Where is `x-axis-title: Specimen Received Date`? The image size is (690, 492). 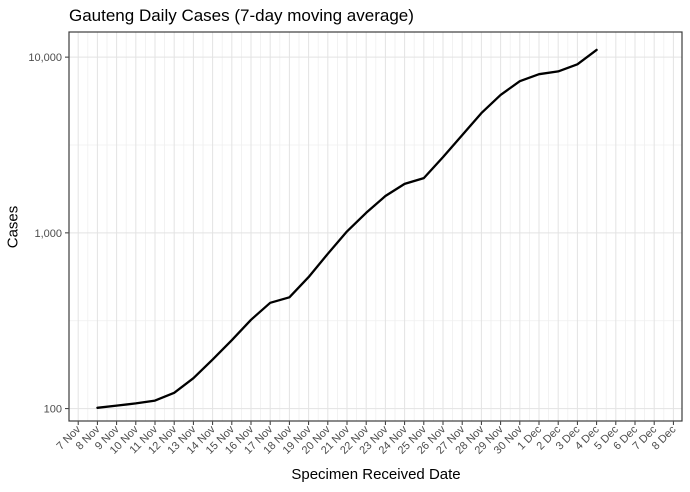 x-axis-title: Specimen Received Date is located at coordinates (376, 474).